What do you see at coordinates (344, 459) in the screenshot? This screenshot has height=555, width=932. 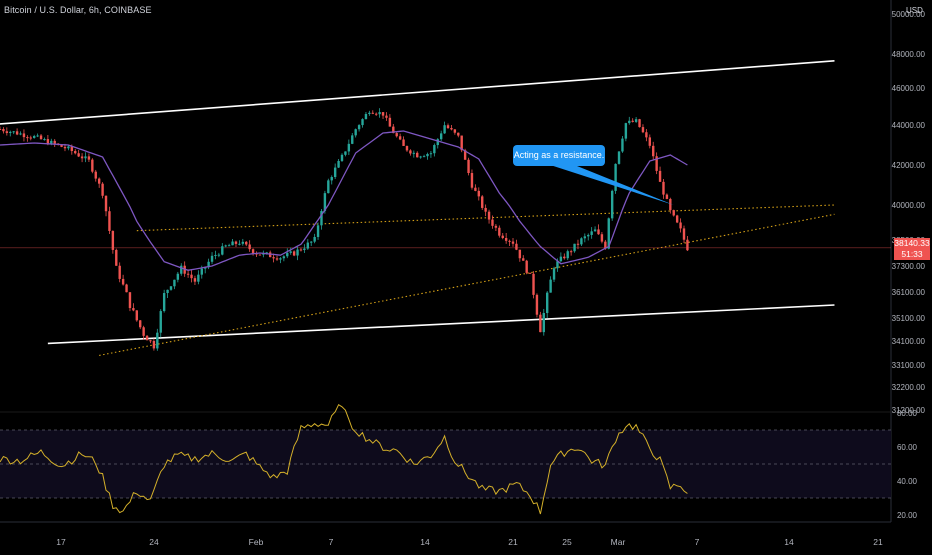 I see `rsi-line` at bounding box center [344, 459].